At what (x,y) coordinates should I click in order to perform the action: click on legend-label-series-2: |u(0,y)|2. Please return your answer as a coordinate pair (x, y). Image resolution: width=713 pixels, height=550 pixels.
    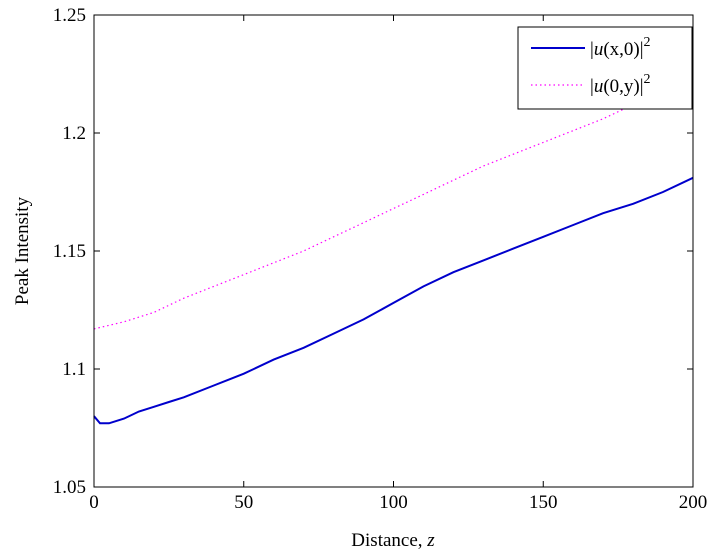
    Looking at the image, I should click on (620, 84).